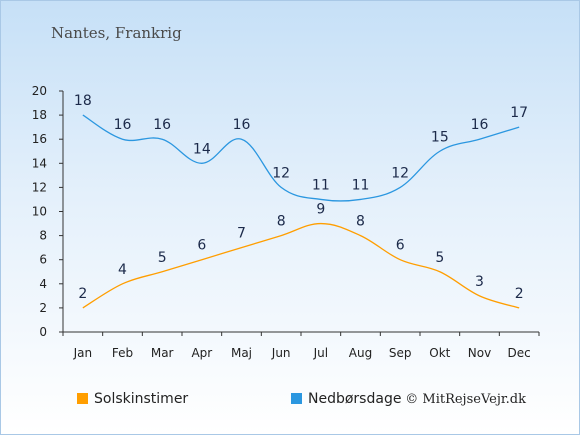  Describe the element at coordinates (202, 149) in the screenshot. I see `data-label: 14` at that location.